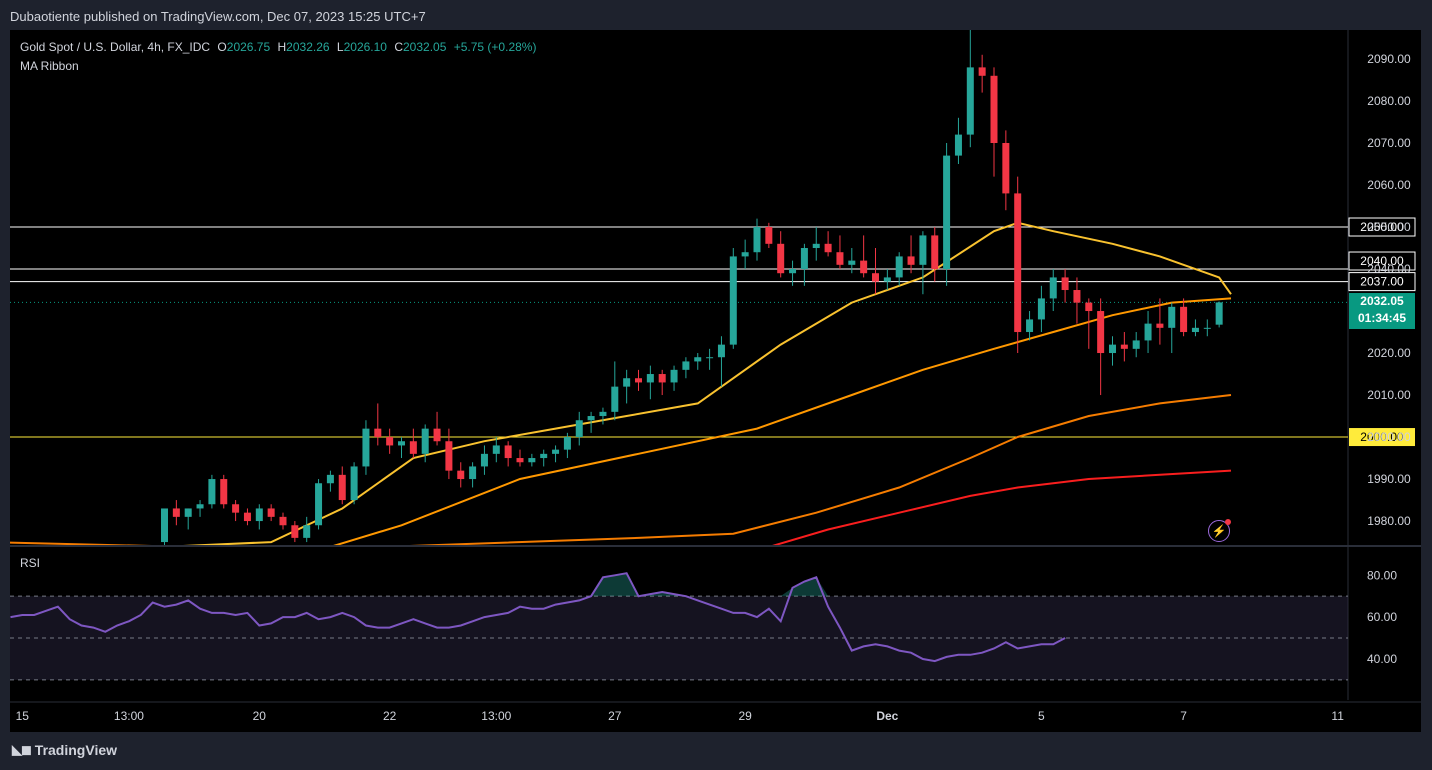 The width and height of the screenshot is (1432, 770). I want to click on level-label: 2000.00, so click(1382, 437).